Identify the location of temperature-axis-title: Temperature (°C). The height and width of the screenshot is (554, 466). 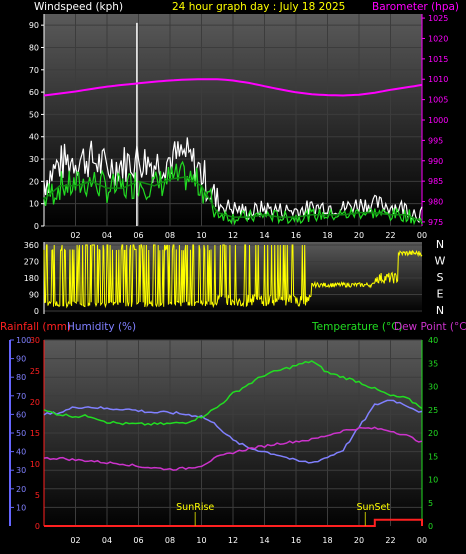
(357, 327).